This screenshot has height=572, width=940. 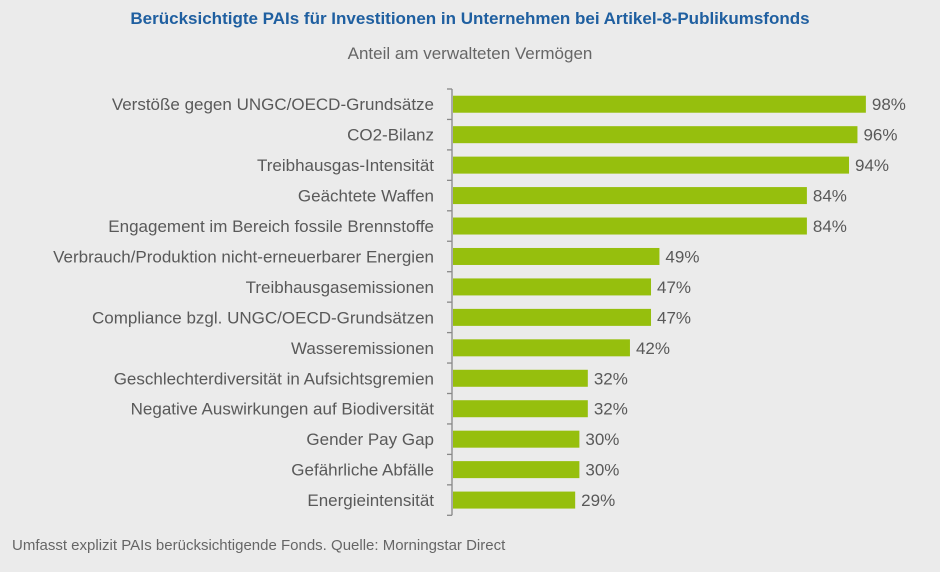 What do you see at coordinates (682, 256) in the screenshot?
I see `data-label: 49%` at bounding box center [682, 256].